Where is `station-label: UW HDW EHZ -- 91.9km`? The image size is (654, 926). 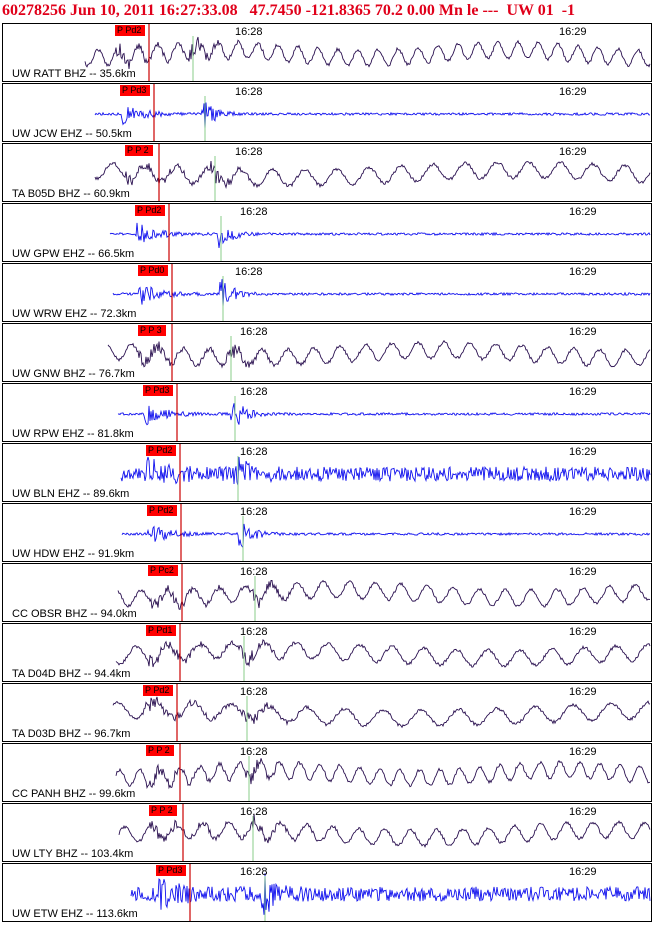 station-label: UW HDW EHZ -- 91.9km is located at coordinates (73, 554).